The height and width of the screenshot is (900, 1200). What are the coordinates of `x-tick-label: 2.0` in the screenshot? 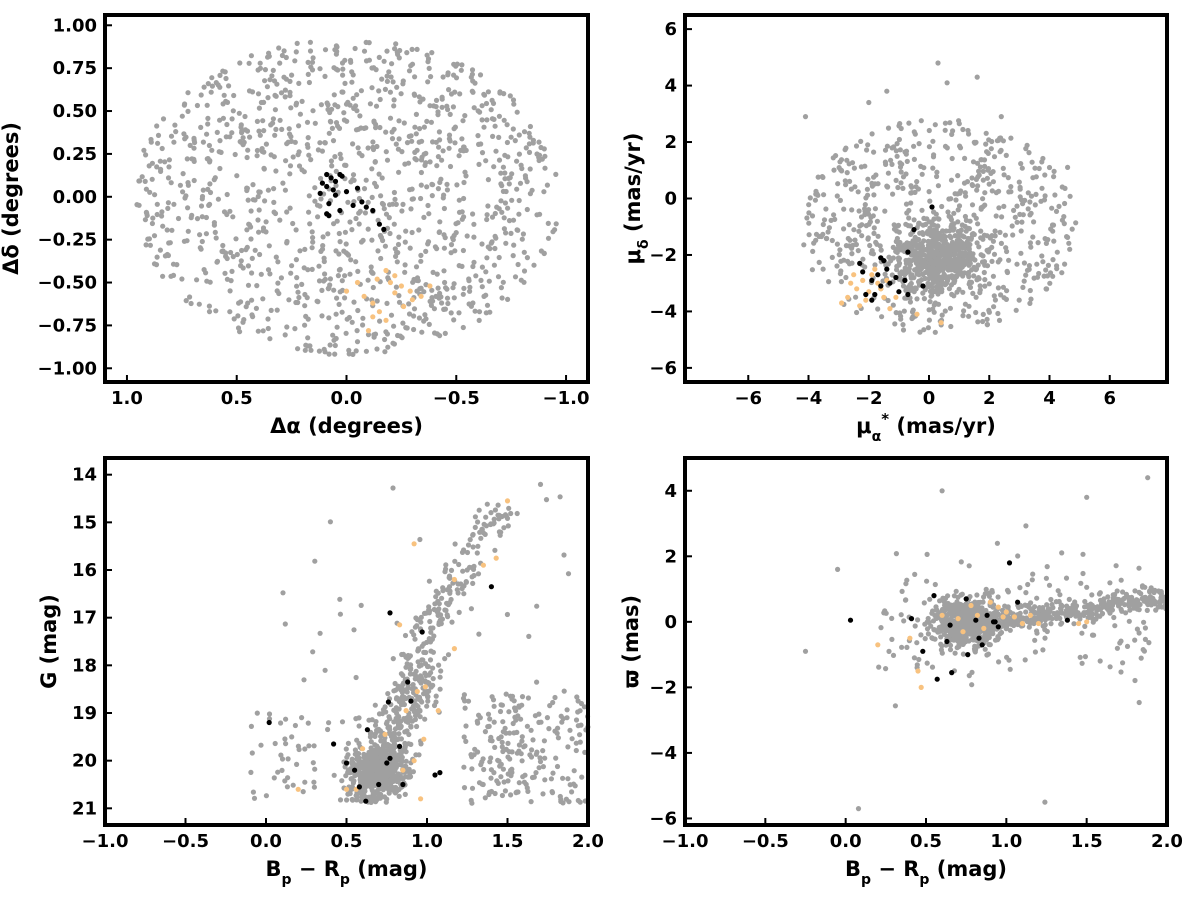 It's located at (588, 841).